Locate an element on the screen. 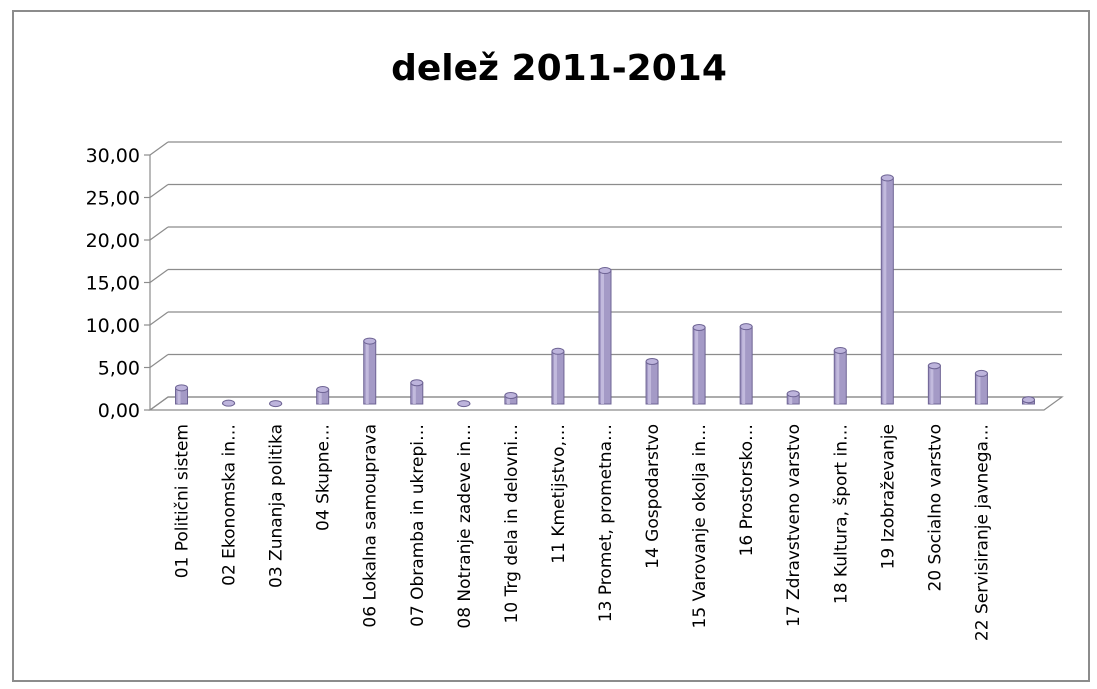 This screenshot has height=689, width=1097. x-category-label: 19 Izobraževanje is located at coordinates (888, 496).